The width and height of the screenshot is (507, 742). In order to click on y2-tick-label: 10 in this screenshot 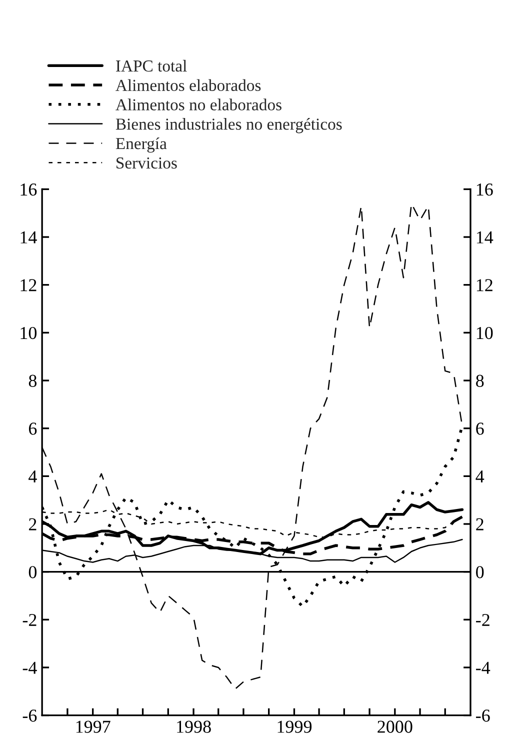, I will do `click(484, 333)`.